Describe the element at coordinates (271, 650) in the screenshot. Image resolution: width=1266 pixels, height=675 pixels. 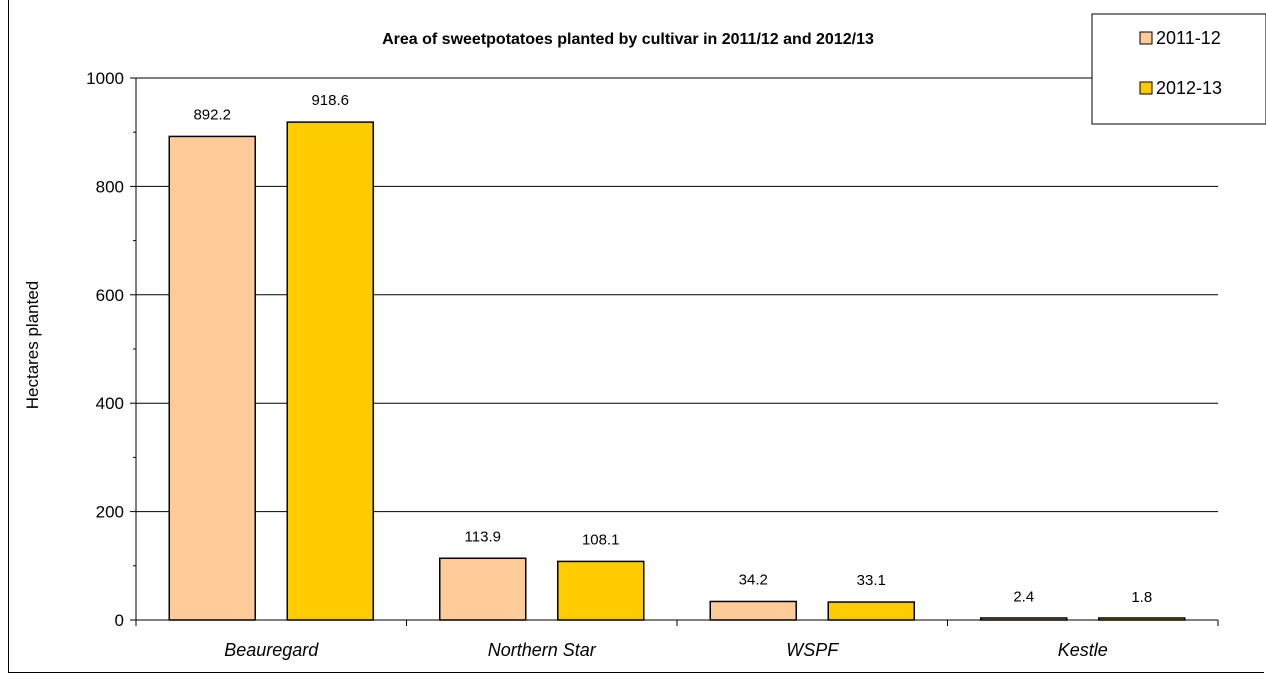
I see `x-category-label: Beauregard` at that location.